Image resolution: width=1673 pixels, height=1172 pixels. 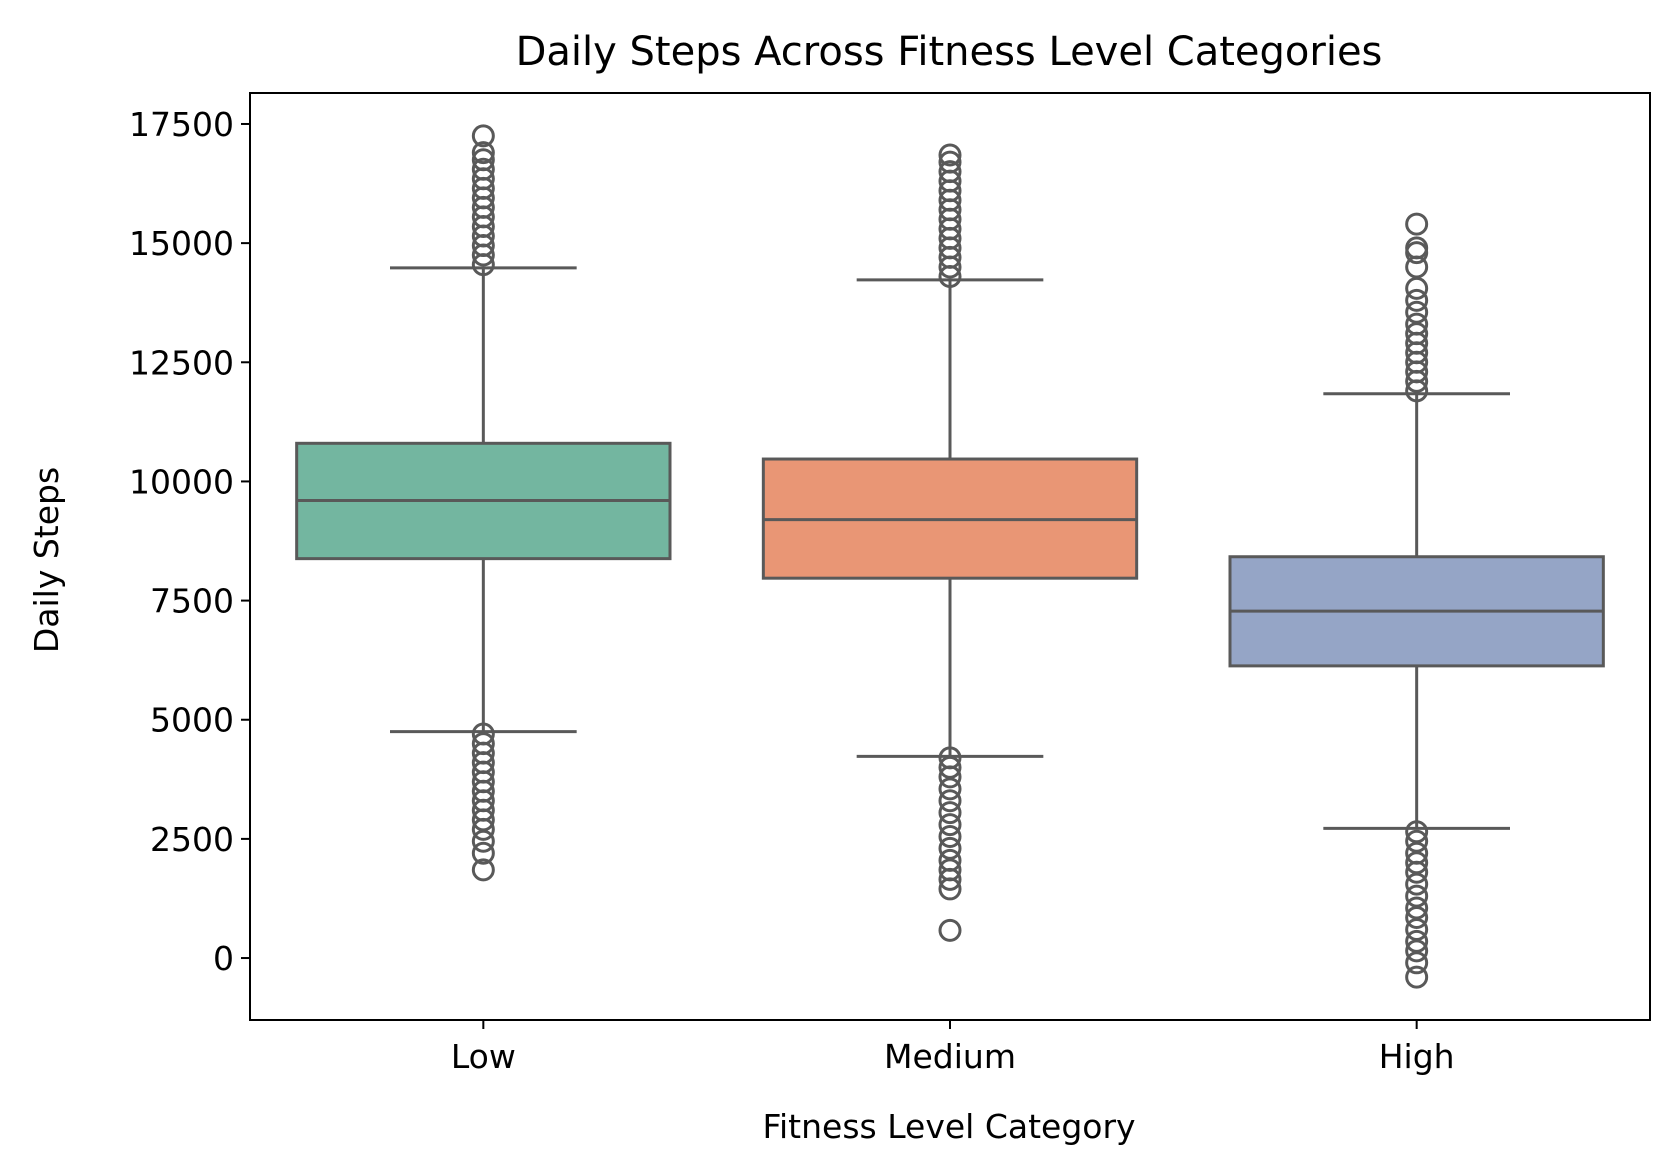 I want to click on x-tick-label: High, so click(x=1417, y=1056).